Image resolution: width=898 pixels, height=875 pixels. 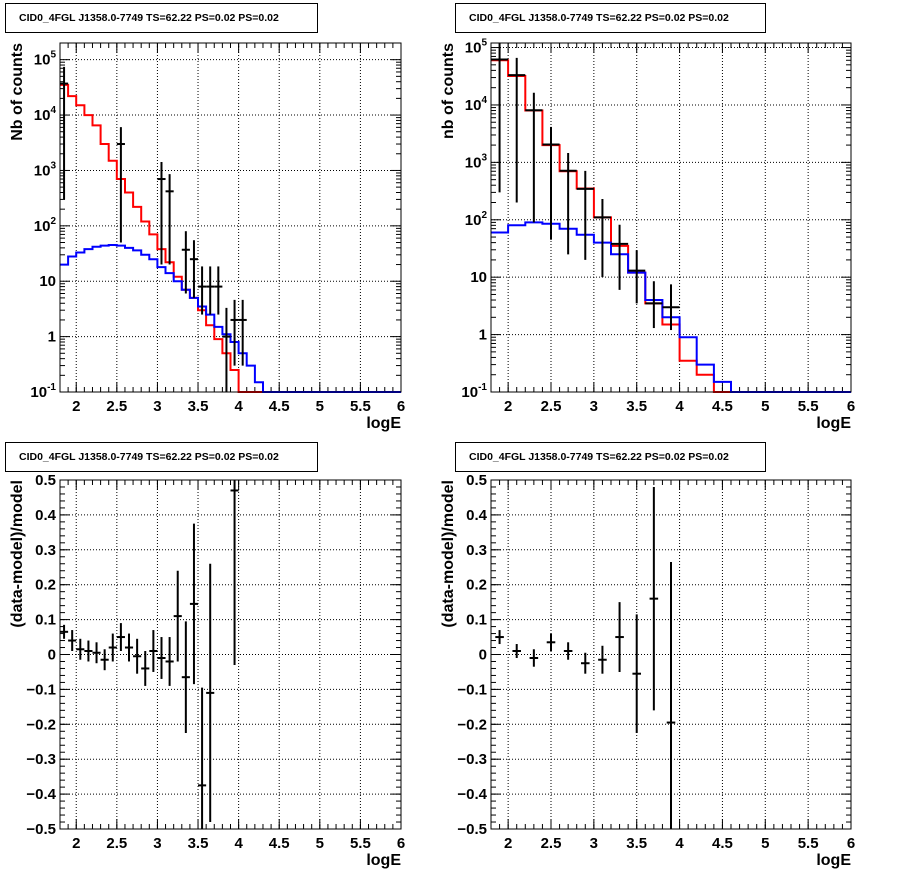 I want to click on y-tick-label: −0.2, so click(x=472, y=724).